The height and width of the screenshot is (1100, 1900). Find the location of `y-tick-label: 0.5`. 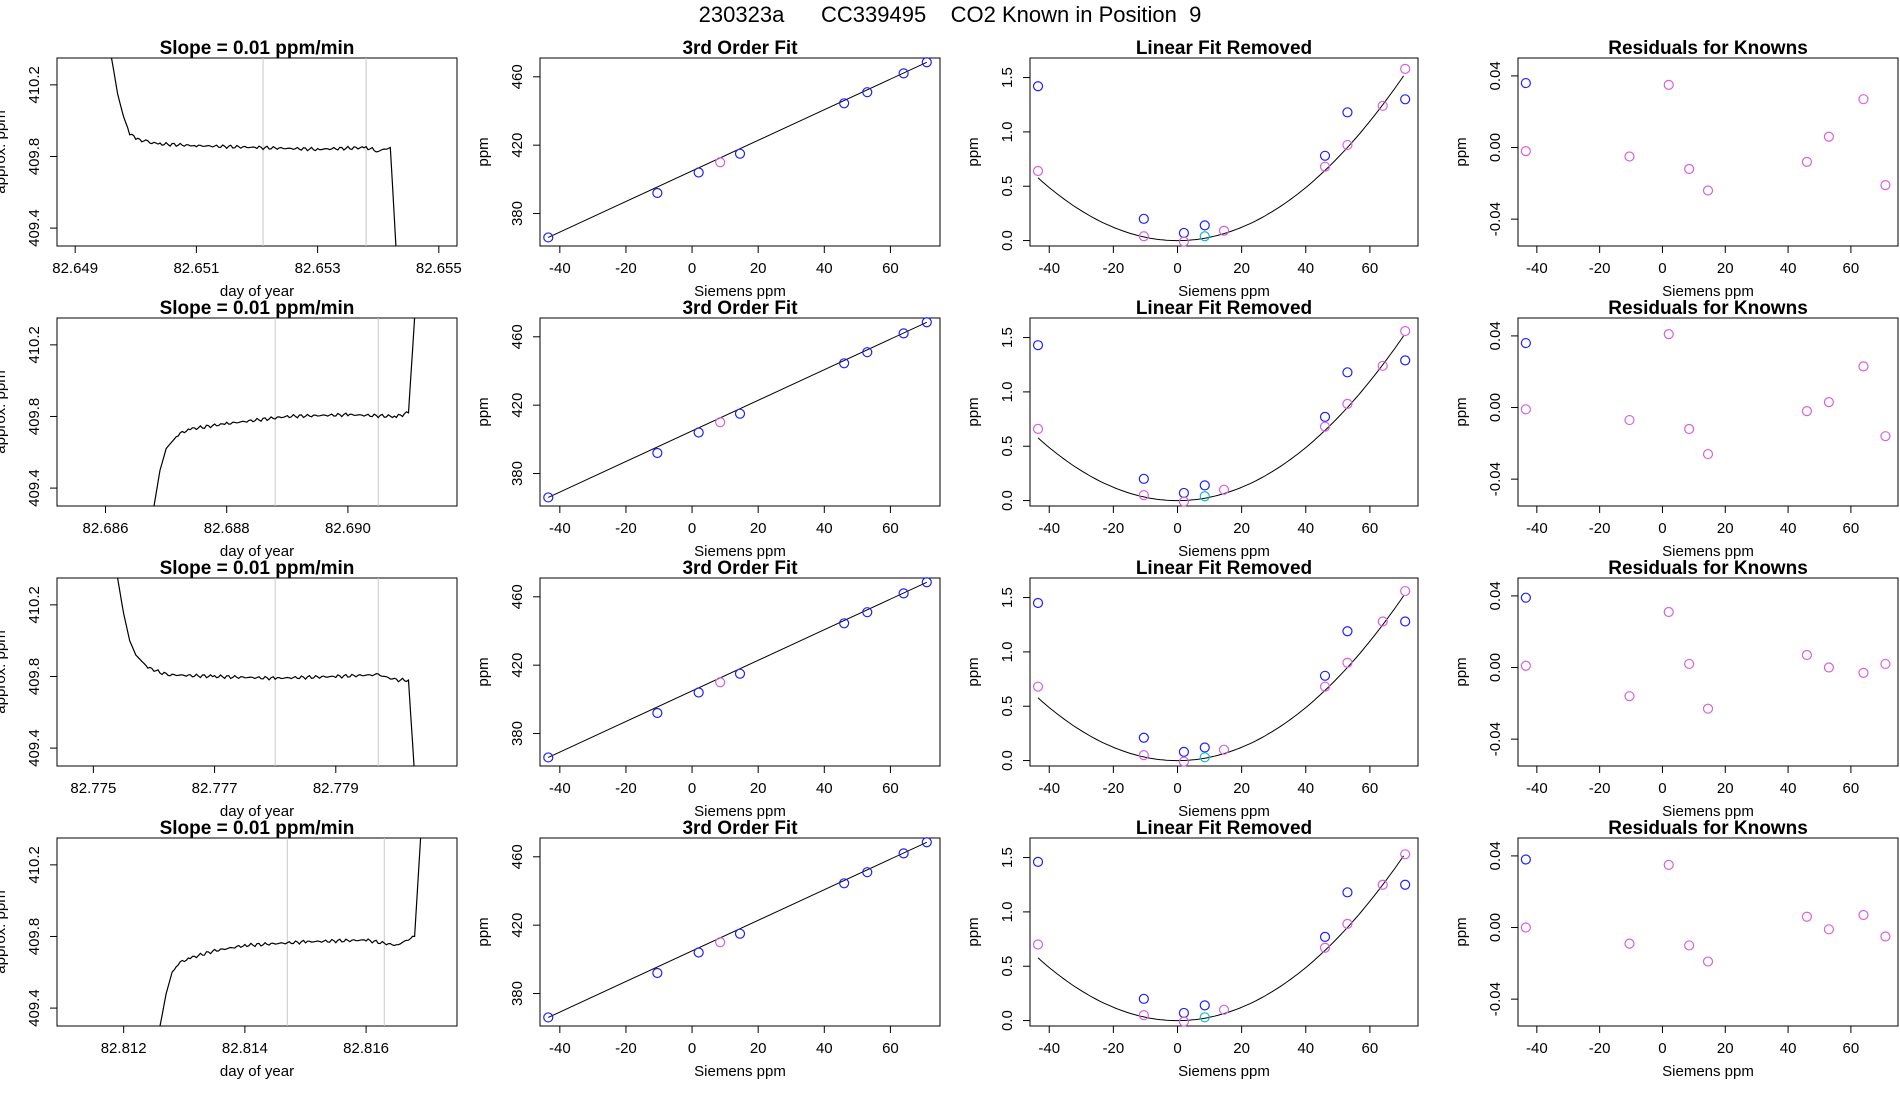

y-tick-label: 0.5 is located at coordinates (1007, 706).